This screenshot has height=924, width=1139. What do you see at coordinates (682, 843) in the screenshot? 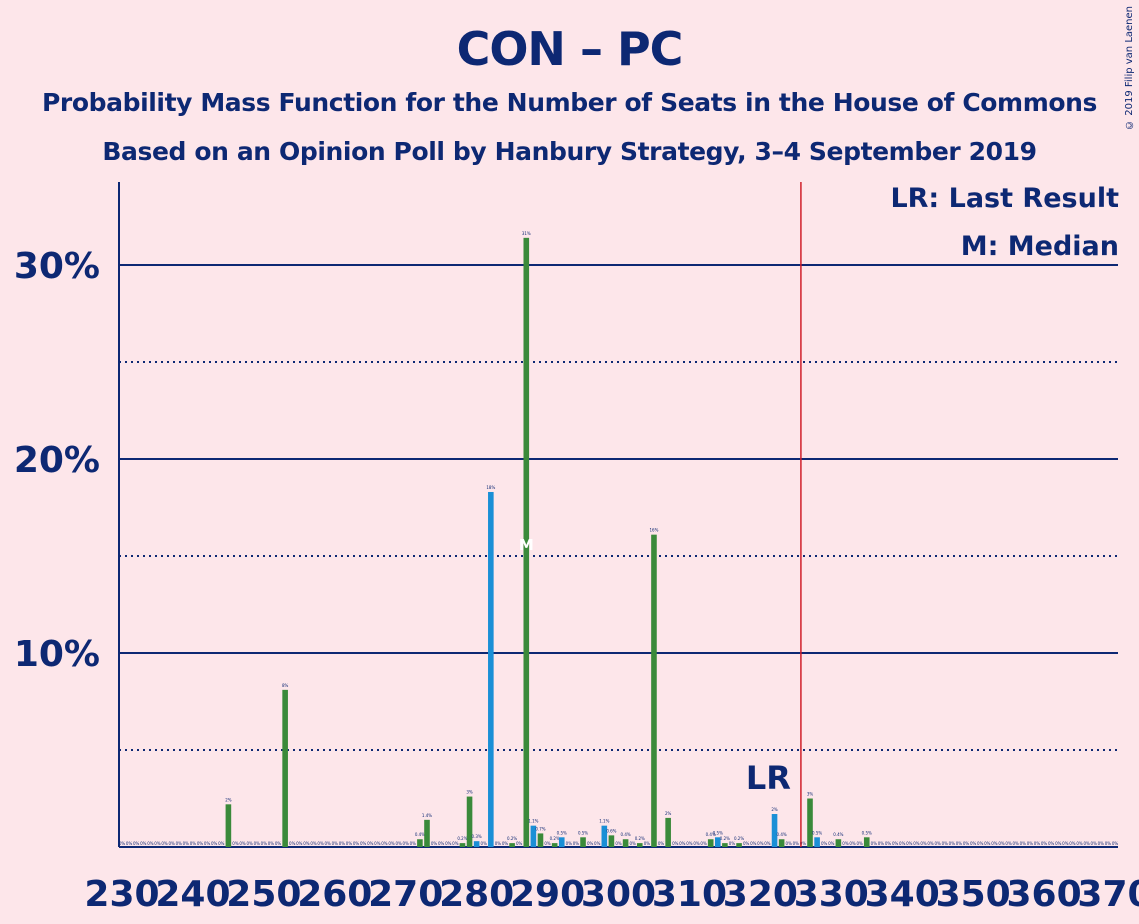
I see `zero-label-309: 0%` at bounding box center [682, 843].